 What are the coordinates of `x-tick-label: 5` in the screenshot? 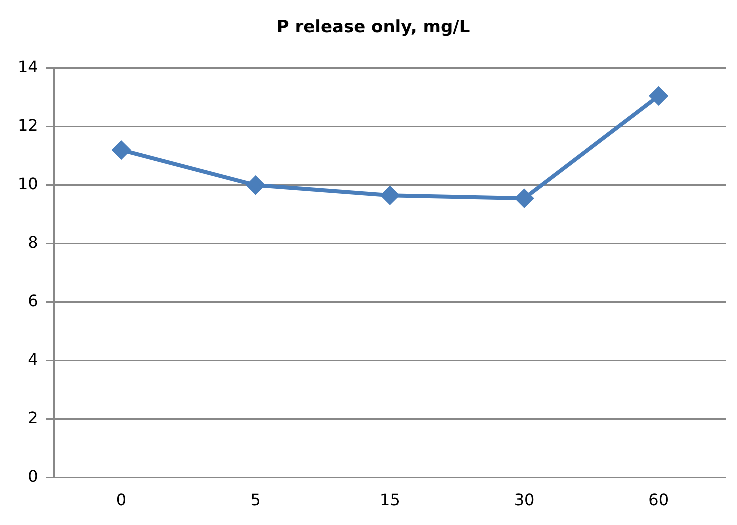 It's located at (255, 500).